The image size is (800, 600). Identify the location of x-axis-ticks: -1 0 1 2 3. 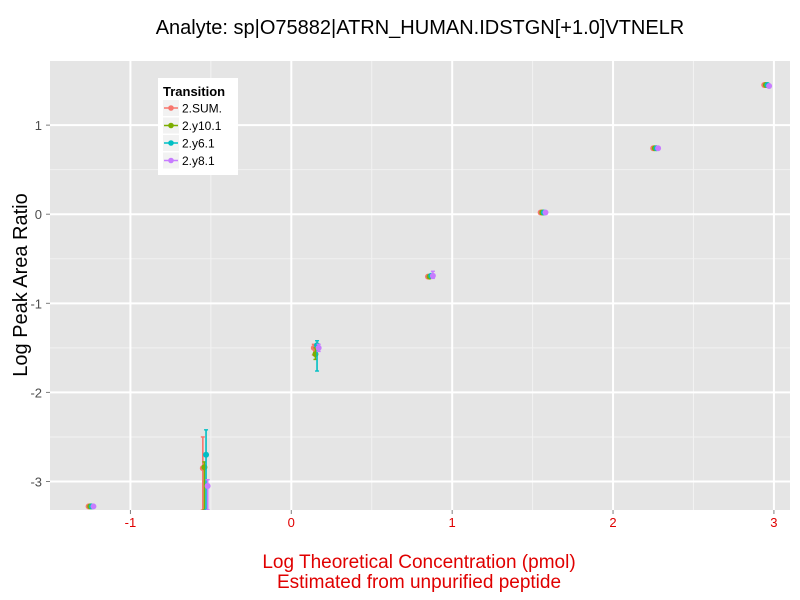
(451, 520).